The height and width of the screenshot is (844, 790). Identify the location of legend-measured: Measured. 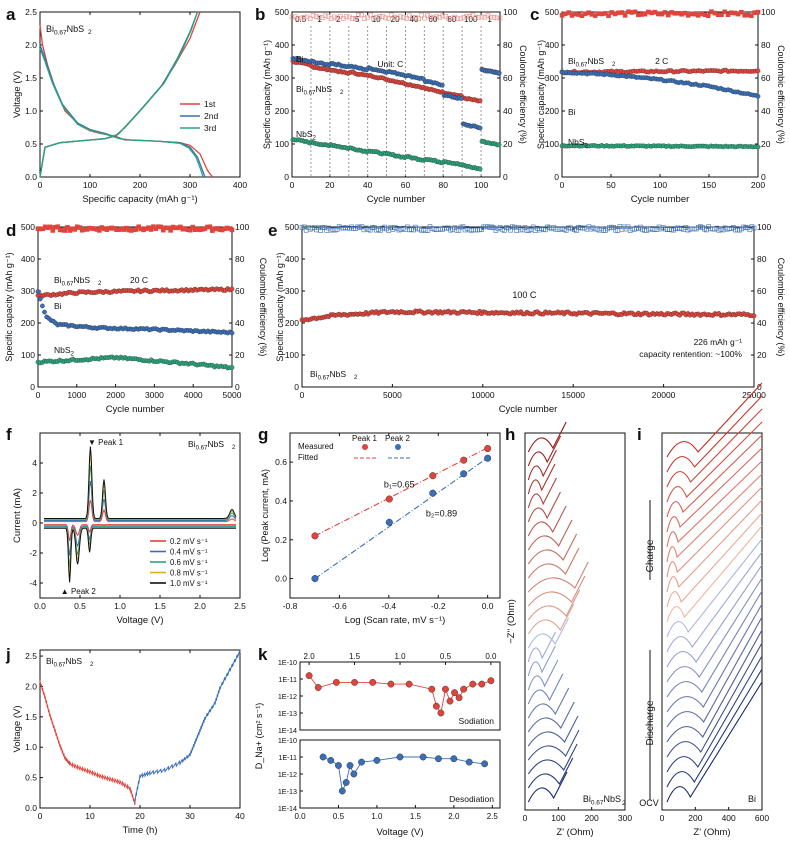
(316, 446).